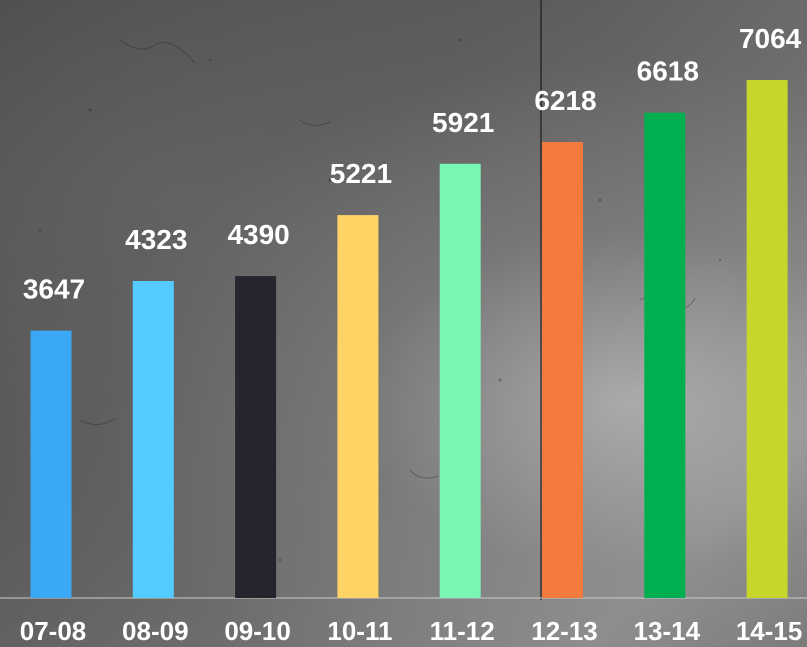 The height and width of the screenshot is (647, 807). Describe the element at coordinates (155, 631) in the screenshot. I see `x-tick-label-08-09: 08-09` at that location.